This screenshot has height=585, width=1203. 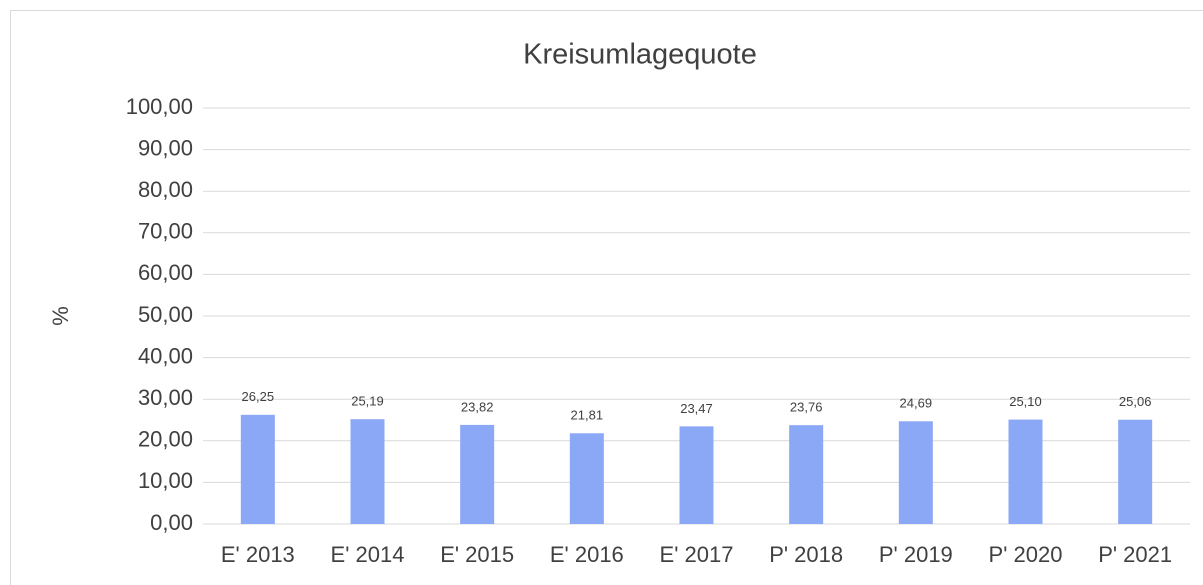 I want to click on x-tick-label: P' 2020, so click(x=1026, y=554).